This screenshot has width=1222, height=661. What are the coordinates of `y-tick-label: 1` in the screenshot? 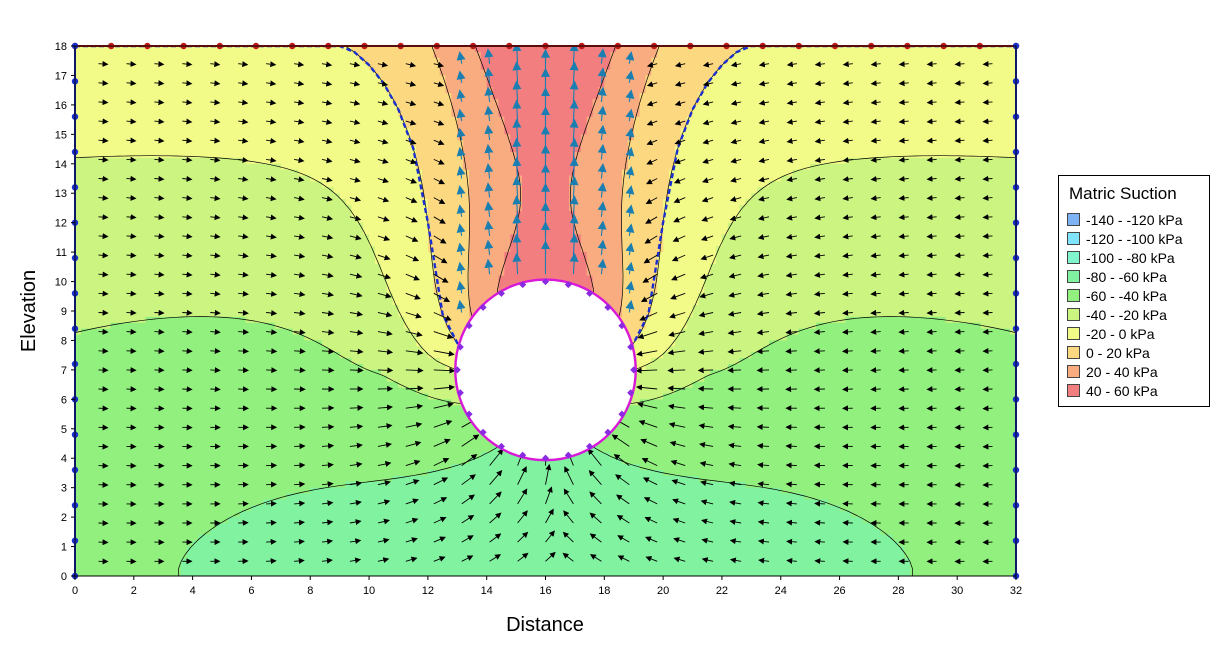 It's located at (64, 548).